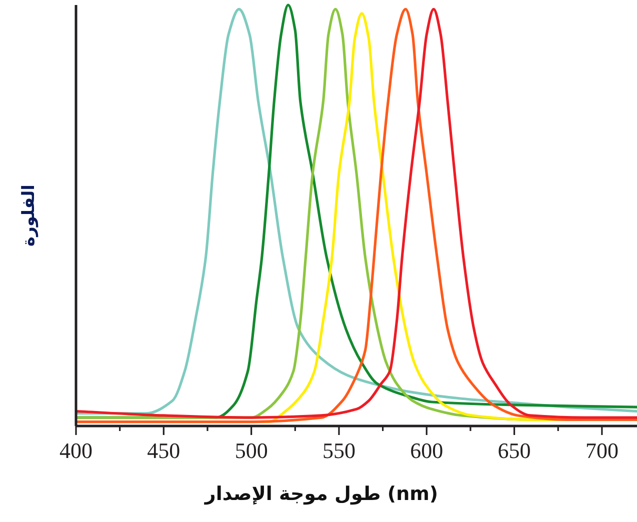  Describe the element at coordinates (163, 450) in the screenshot. I see `x-tick-label: 450` at that location.